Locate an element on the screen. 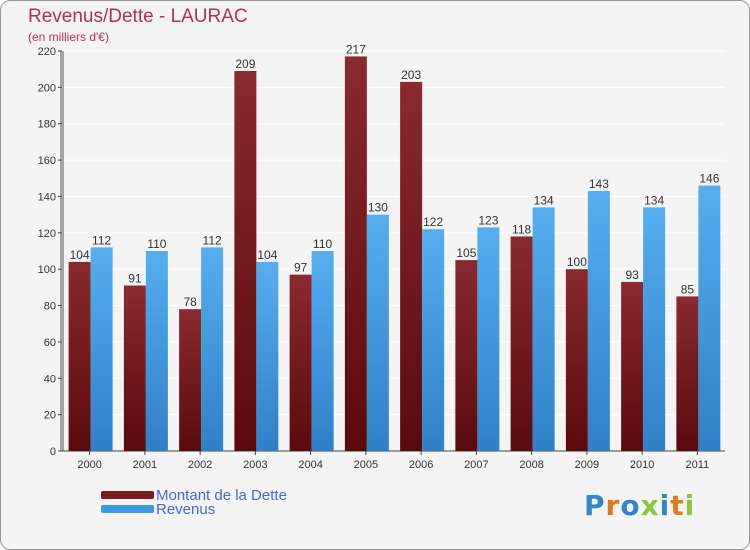 This screenshot has height=550, width=750. y-tick-label: 180 is located at coordinates (47, 125).